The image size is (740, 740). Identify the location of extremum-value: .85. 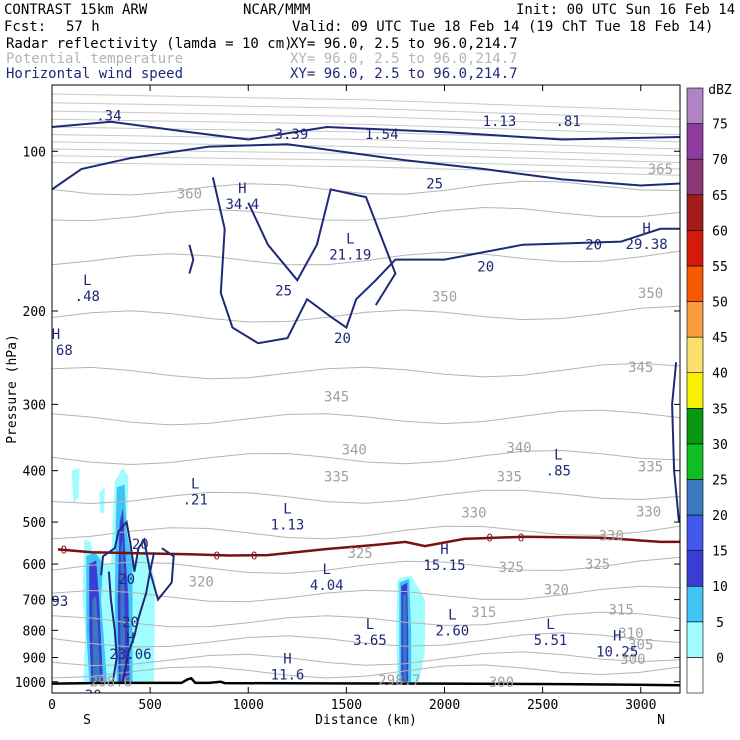
(558, 472).